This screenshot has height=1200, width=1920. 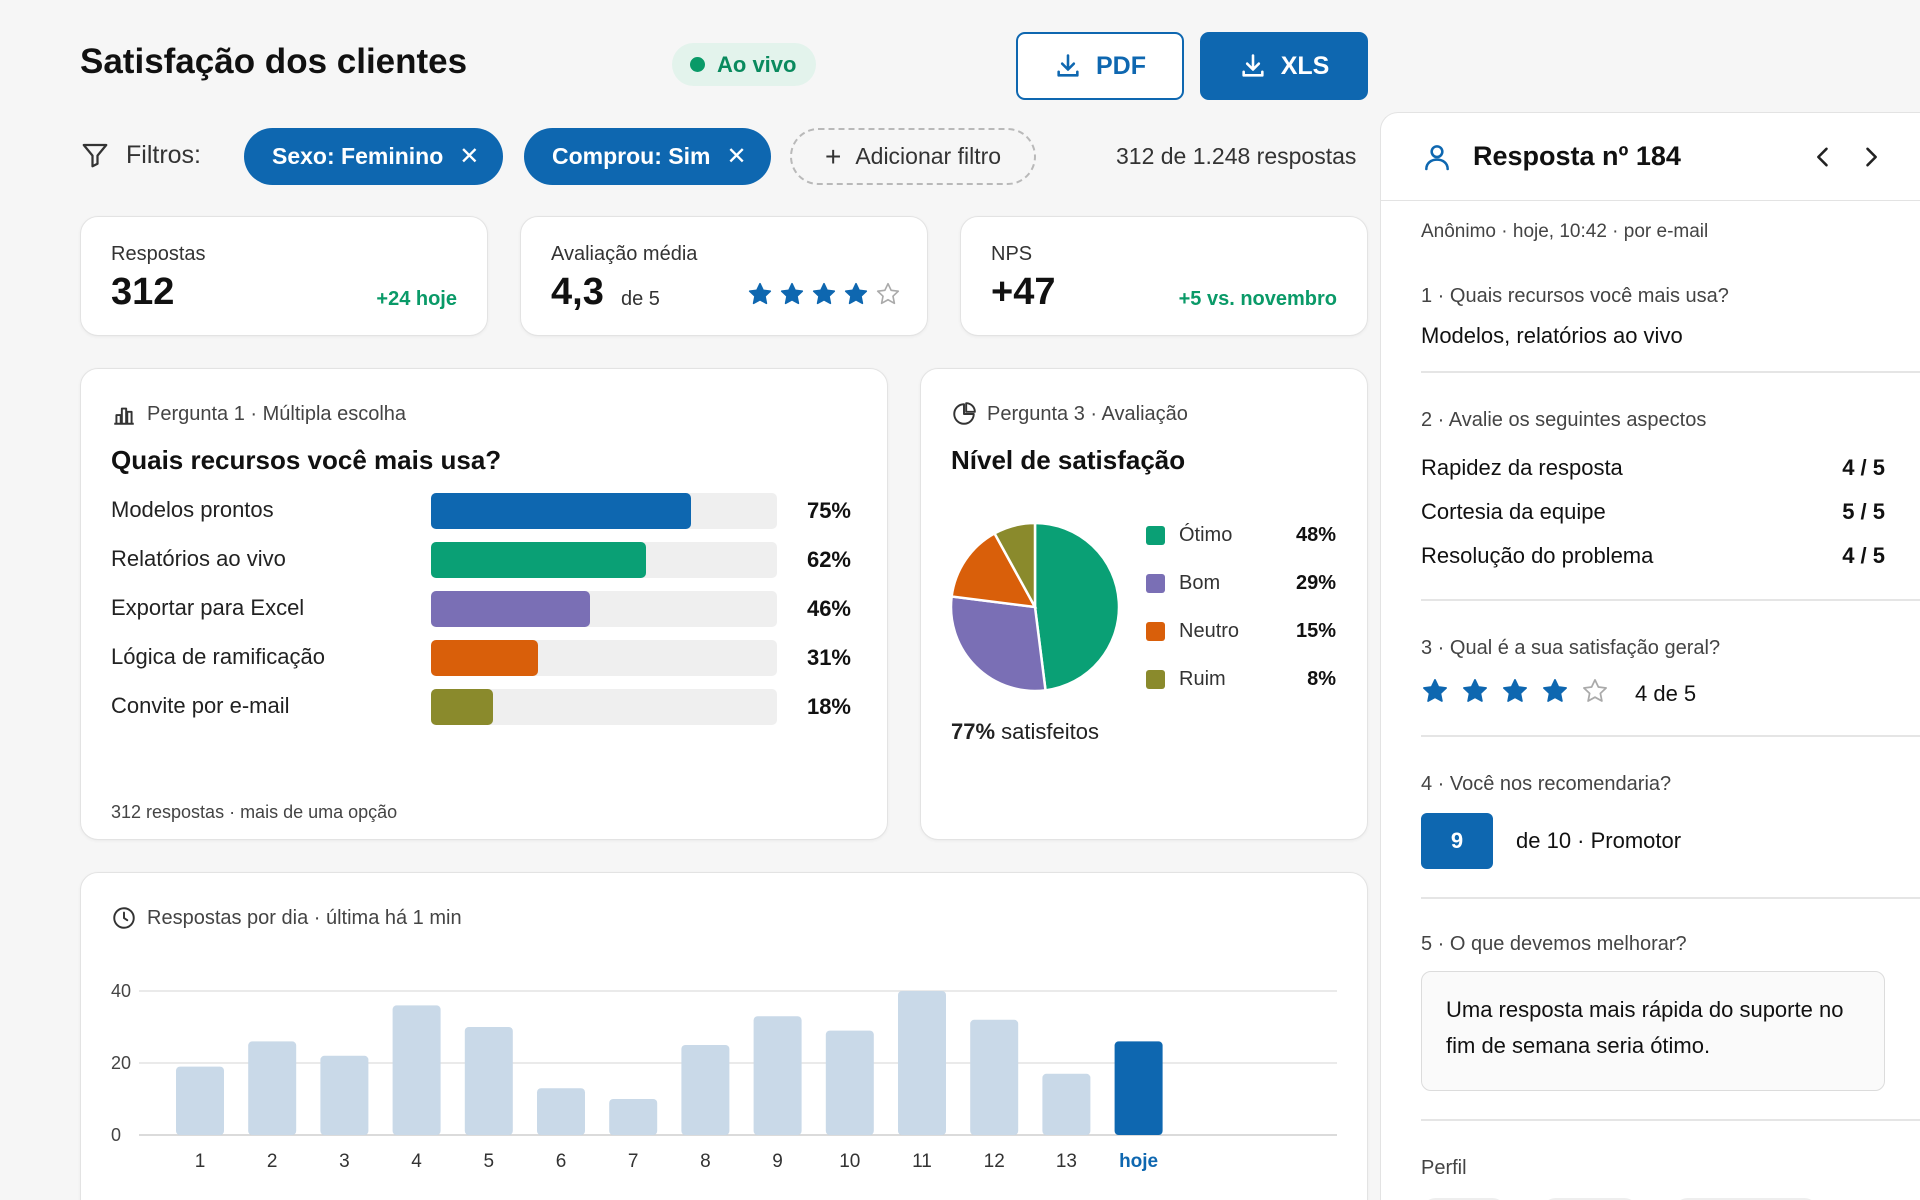 I want to click on panel-profile-label: Perfil, so click(x=1444, y=1168).